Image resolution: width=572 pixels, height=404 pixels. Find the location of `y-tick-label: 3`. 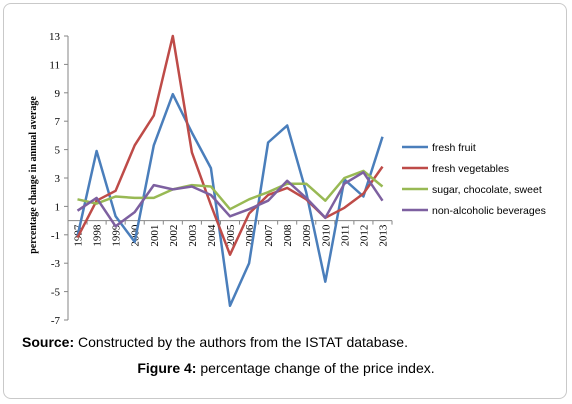

y-tick-label: 3 is located at coordinates (58, 179).